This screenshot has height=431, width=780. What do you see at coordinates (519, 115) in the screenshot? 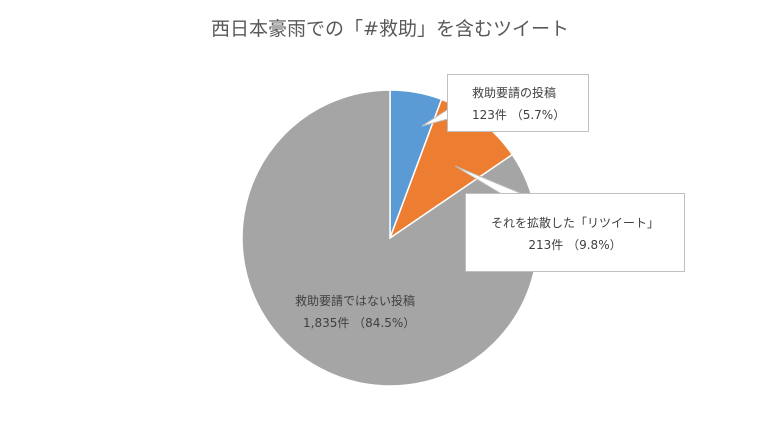
I see `slice-value-label: 123件 （5.7%）` at bounding box center [519, 115].